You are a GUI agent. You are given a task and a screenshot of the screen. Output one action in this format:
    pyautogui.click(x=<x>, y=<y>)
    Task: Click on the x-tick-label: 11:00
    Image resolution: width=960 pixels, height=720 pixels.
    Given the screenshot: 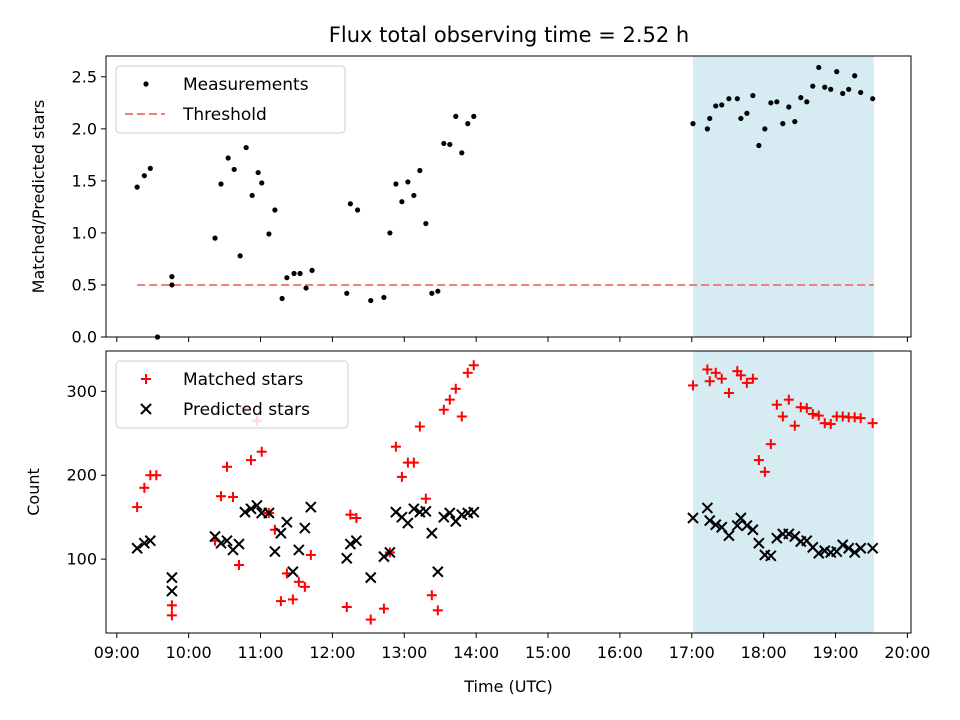 What is the action you would take?
    pyautogui.click(x=260, y=652)
    